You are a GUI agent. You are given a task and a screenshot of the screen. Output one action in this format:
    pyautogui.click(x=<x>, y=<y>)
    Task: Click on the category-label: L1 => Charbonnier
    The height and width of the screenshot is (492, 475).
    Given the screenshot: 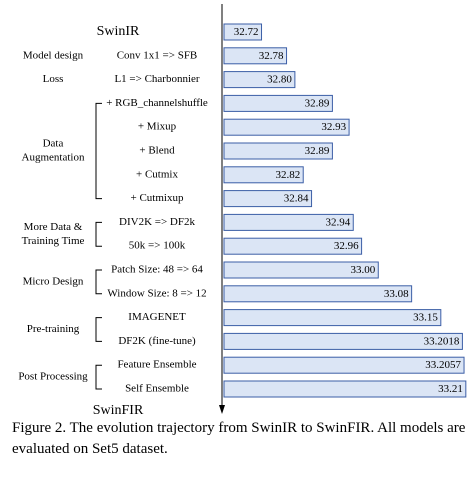 What is the action you would take?
    pyautogui.click(x=156, y=79)
    